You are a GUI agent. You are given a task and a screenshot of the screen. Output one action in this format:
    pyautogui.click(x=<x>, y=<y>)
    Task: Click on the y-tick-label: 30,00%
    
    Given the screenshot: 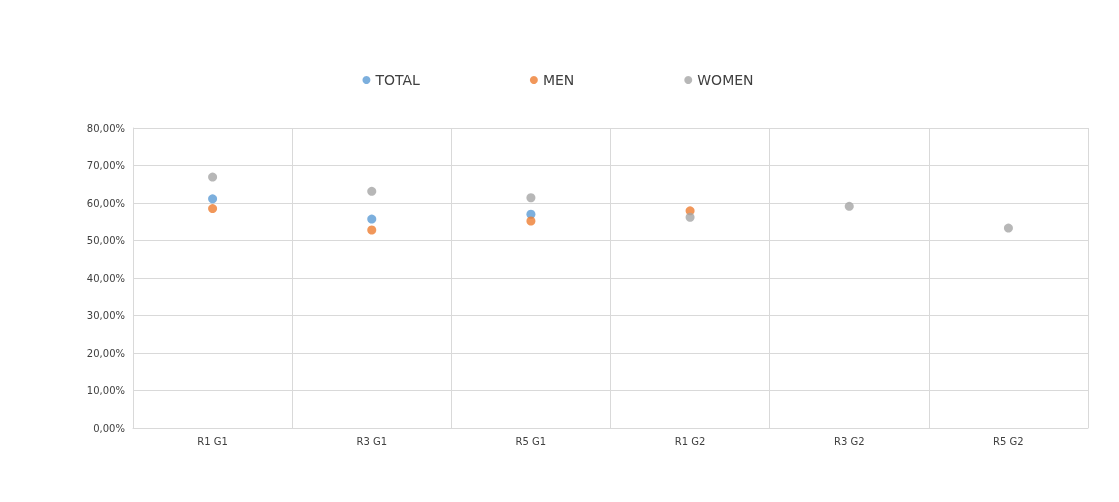 What is the action you would take?
    pyautogui.click(x=105, y=315)
    